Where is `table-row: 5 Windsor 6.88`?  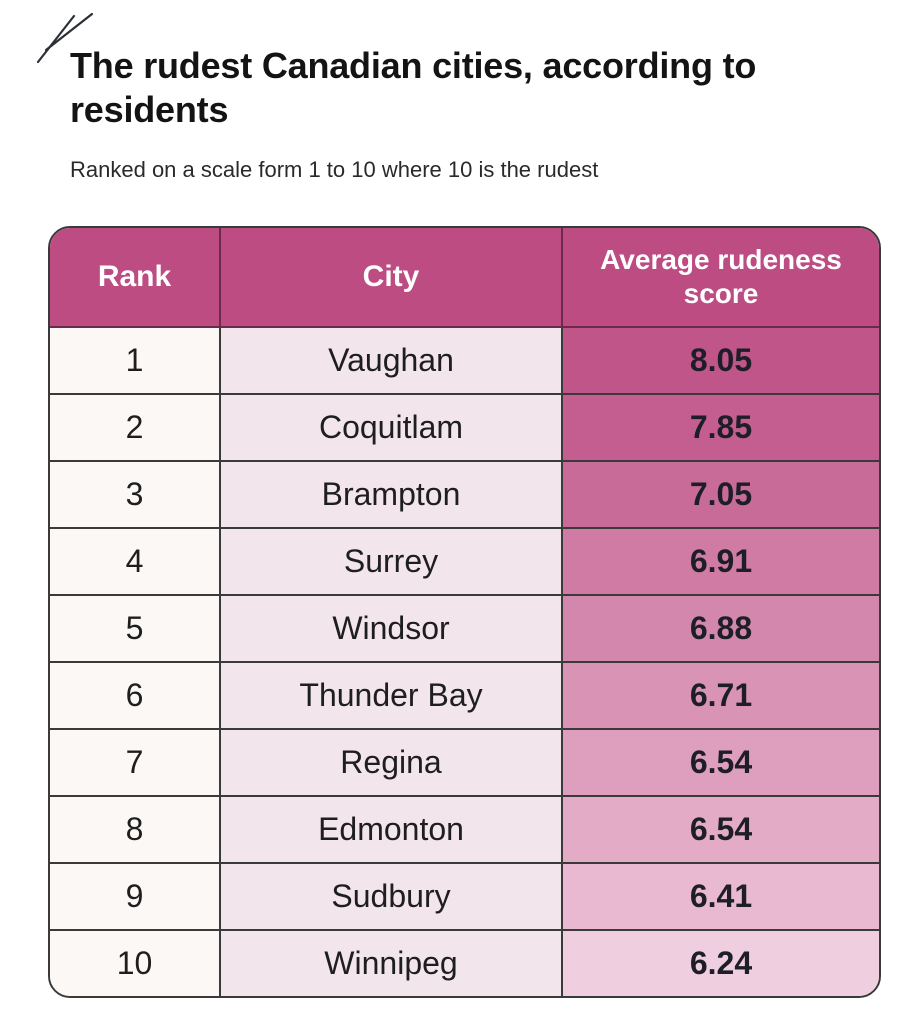
table-row: 5 Windsor 6.88 is located at coordinates (464, 629).